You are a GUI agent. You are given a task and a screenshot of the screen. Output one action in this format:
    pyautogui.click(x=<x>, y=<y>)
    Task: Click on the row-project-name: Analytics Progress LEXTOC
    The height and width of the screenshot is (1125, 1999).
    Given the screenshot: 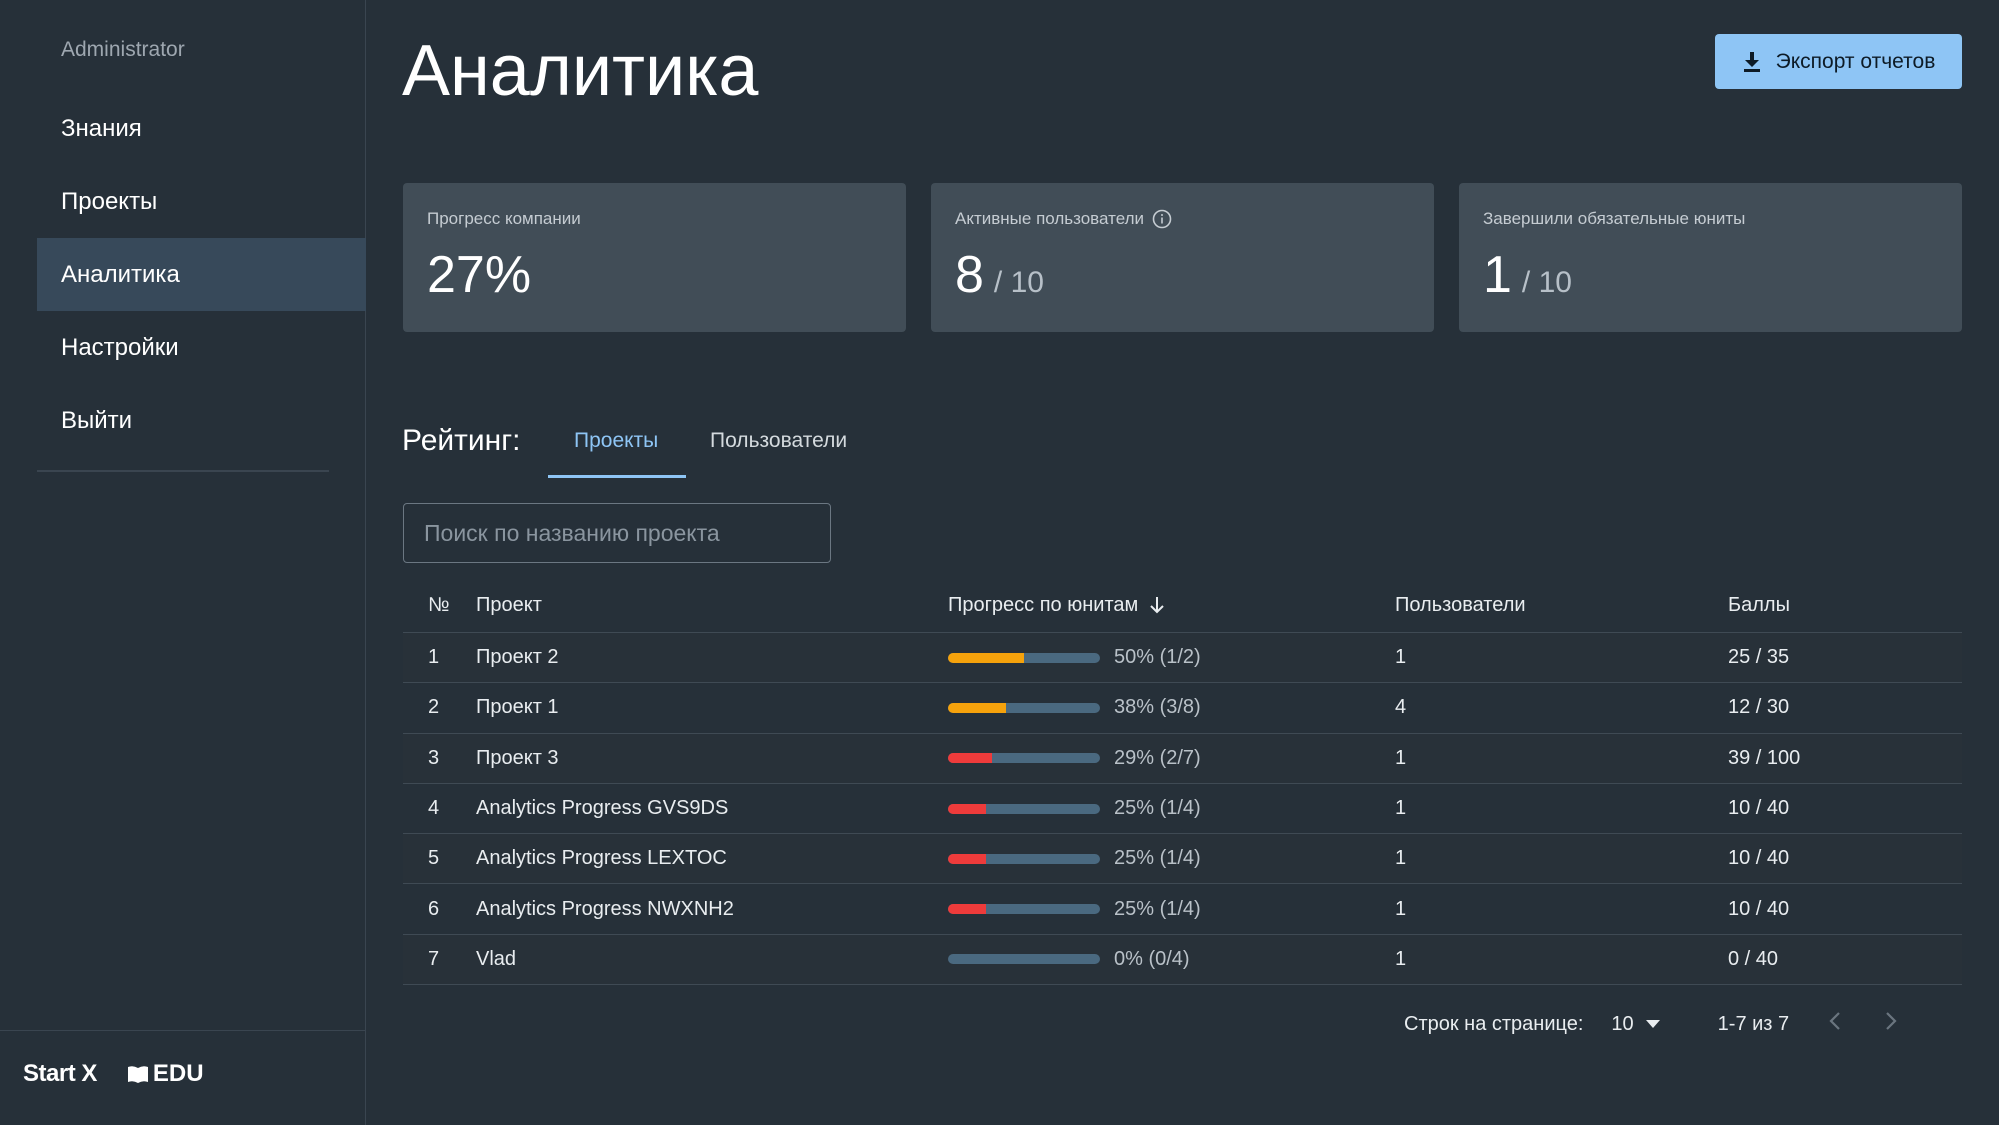 What is the action you would take?
    pyautogui.click(x=601, y=858)
    